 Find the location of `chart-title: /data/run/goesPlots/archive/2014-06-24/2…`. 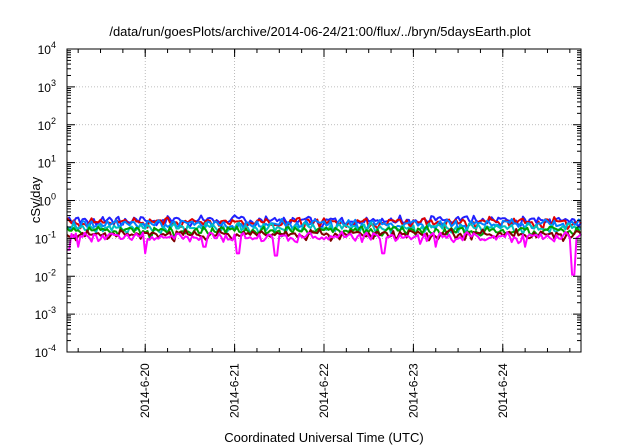

chart-title: /data/run/goesPlots/archive/2014-06-24/2… is located at coordinates (320, 31).